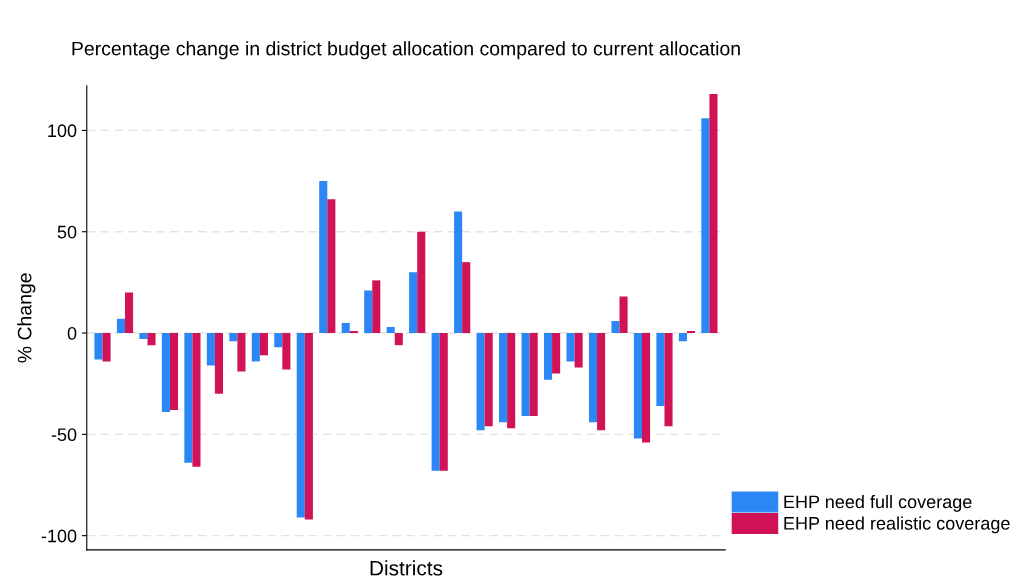 The height and width of the screenshot is (580, 1033). What do you see at coordinates (59, 536) in the screenshot?
I see `y-tick-label: -100` at bounding box center [59, 536].